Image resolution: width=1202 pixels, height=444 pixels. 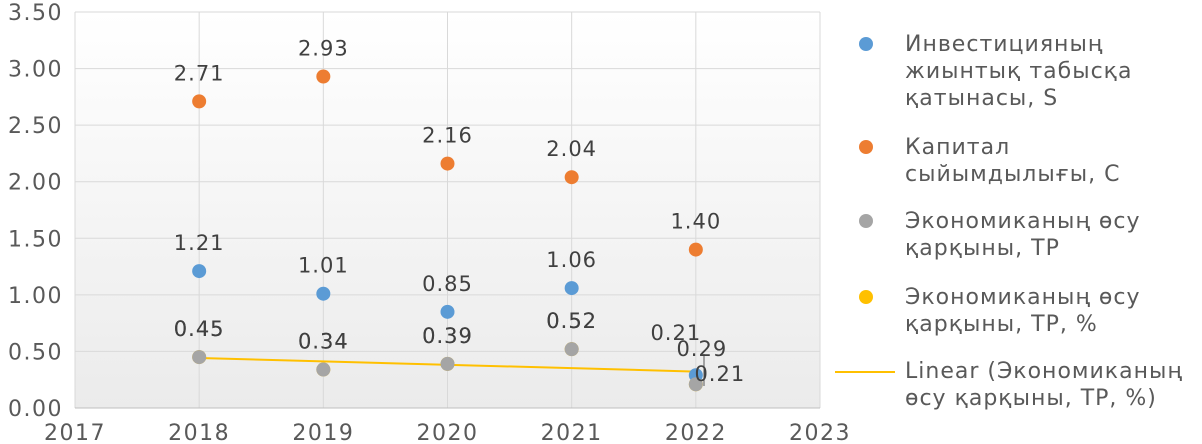 What do you see at coordinates (199, 271) in the screenshot?
I see `point-s-2018` at bounding box center [199, 271].